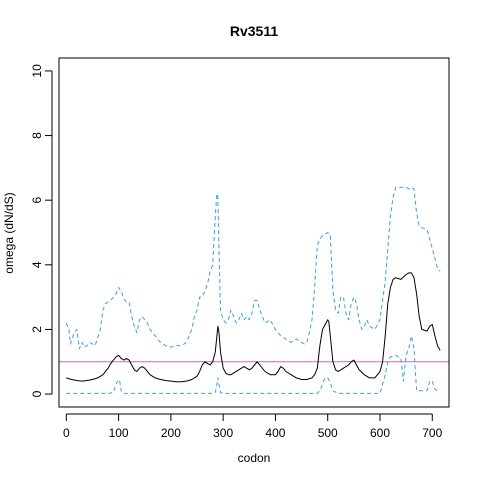 This screenshot has width=480, height=480. I want to click on y-tick-label: 2, so click(37, 329).